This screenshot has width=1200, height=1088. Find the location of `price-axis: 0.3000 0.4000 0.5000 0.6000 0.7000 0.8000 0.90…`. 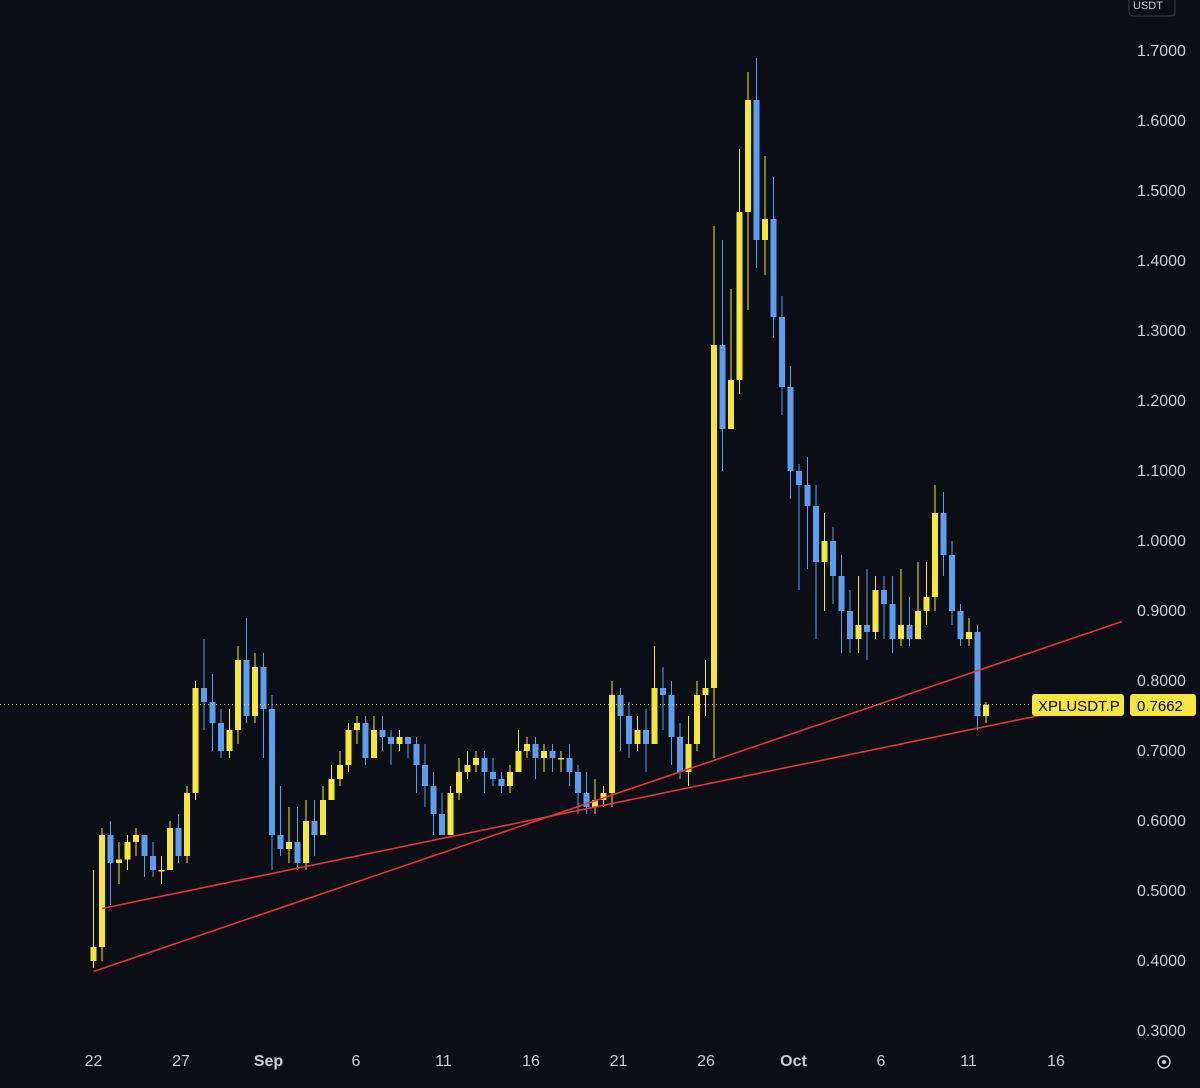

price-axis: 0.3000 0.4000 0.5000 0.6000 0.7000 0.8000 0.90… is located at coordinates (1161, 541).